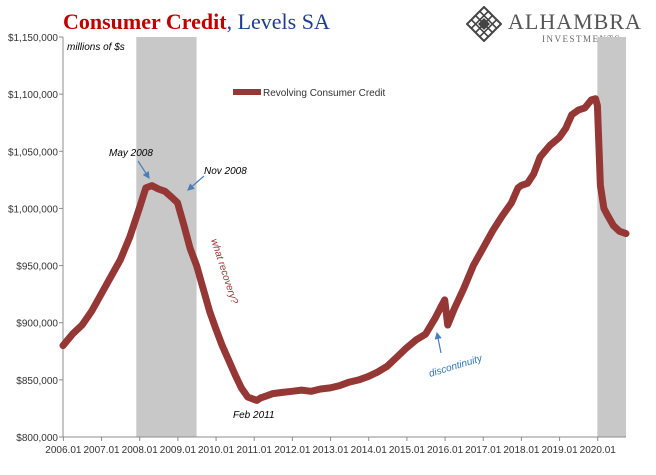 Image resolution: width=656 pixels, height=475 pixels. I want to click on x-tick-label: 2013.01, so click(330, 450).